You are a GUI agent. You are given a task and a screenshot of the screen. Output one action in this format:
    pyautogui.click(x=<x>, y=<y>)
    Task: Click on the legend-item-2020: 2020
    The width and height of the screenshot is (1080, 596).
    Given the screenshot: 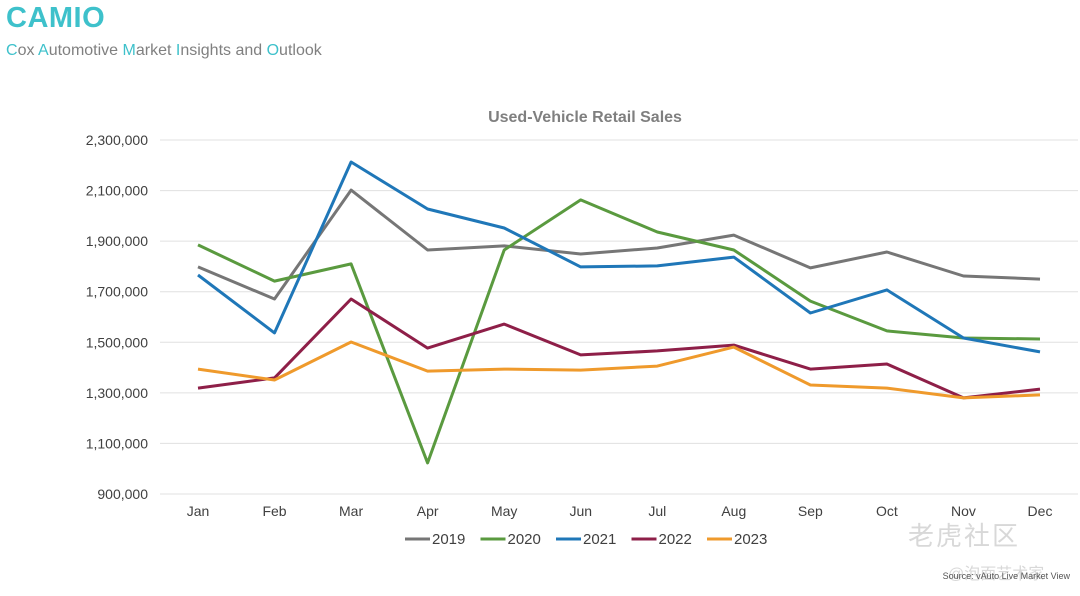 What is the action you would take?
    pyautogui.click(x=510, y=539)
    